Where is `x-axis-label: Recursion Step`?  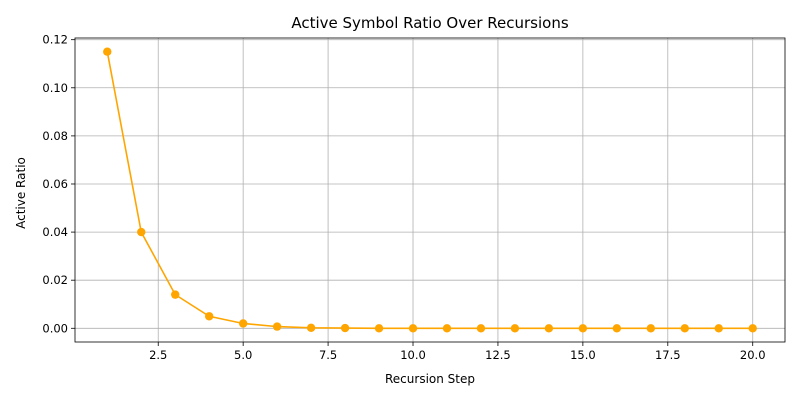
x-axis-label: Recursion Step is located at coordinates (430, 379).